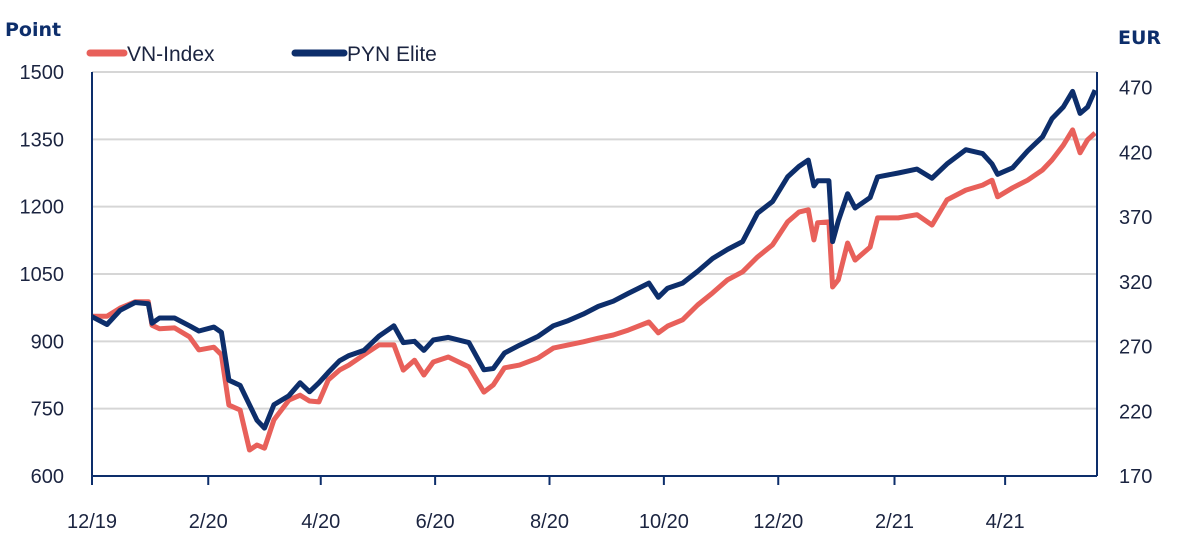 Image resolution: width=1189 pixels, height=543 pixels. I want to click on x-tick-label: 2/20, so click(208, 522).